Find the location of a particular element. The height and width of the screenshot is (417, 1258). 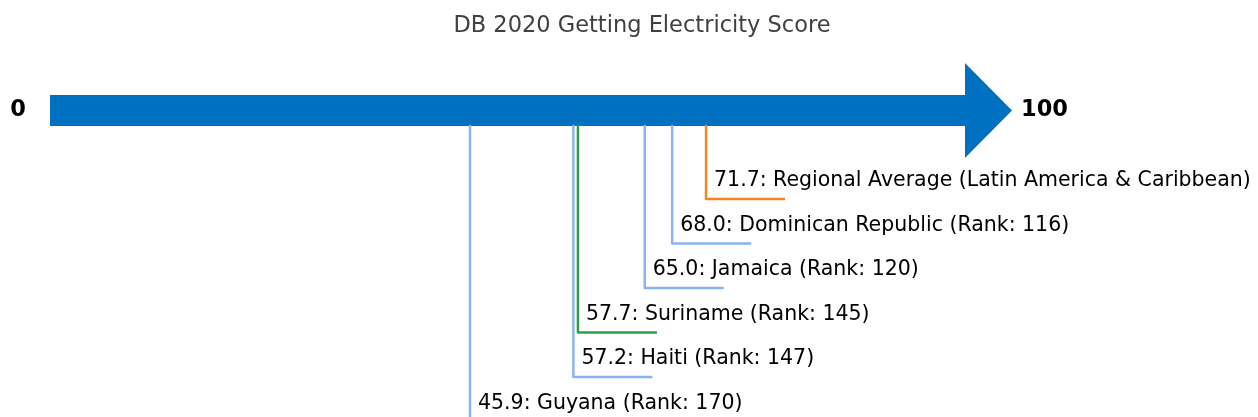

data-label: 68.0: Dominican Republic (Rank: 116) is located at coordinates (875, 223).